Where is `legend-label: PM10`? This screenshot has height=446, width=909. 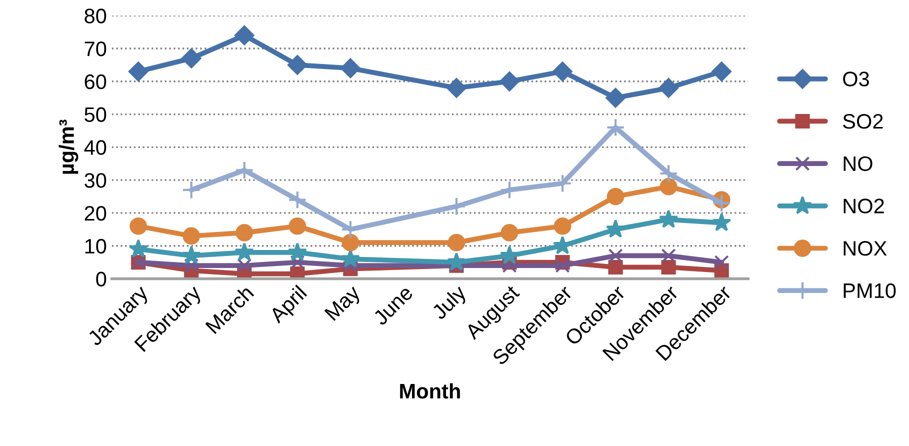 legend-label: PM10 is located at coordinates (870, 290).